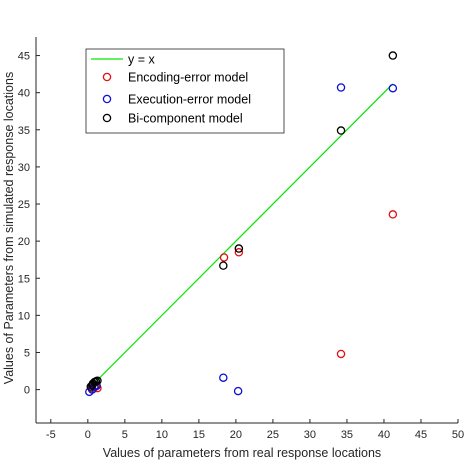  Describe the element at coordinates (24, 279) in the screenshot. I see `y-tick-label: 15` at that location.